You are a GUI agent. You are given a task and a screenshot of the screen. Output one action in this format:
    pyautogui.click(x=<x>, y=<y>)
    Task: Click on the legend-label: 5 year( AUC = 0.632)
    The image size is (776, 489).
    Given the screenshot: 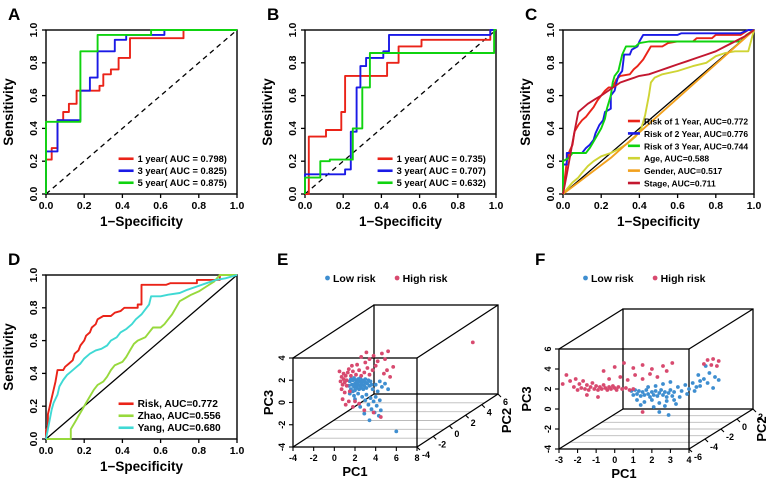 What is the action you would take?
    pyautogui.click(x=441, y=183)
    